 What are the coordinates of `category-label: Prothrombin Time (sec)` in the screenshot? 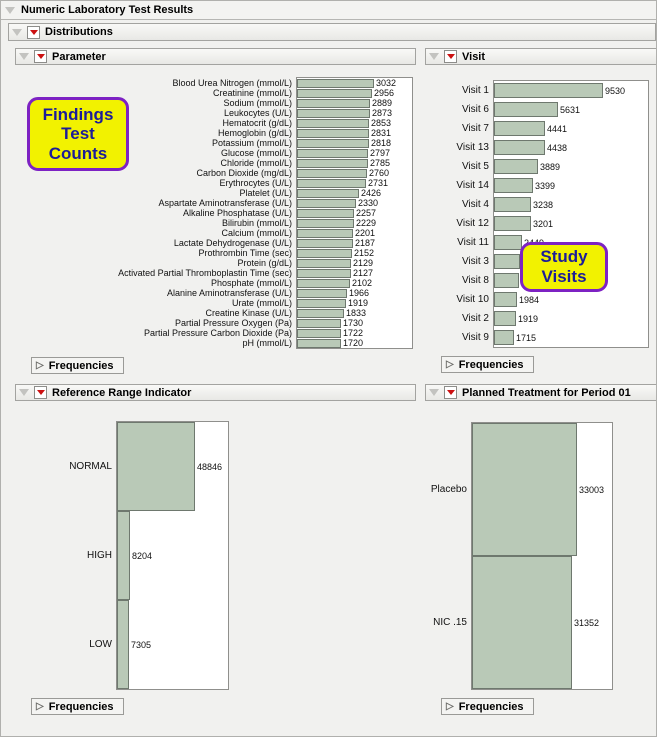 It's located at (245, 253).